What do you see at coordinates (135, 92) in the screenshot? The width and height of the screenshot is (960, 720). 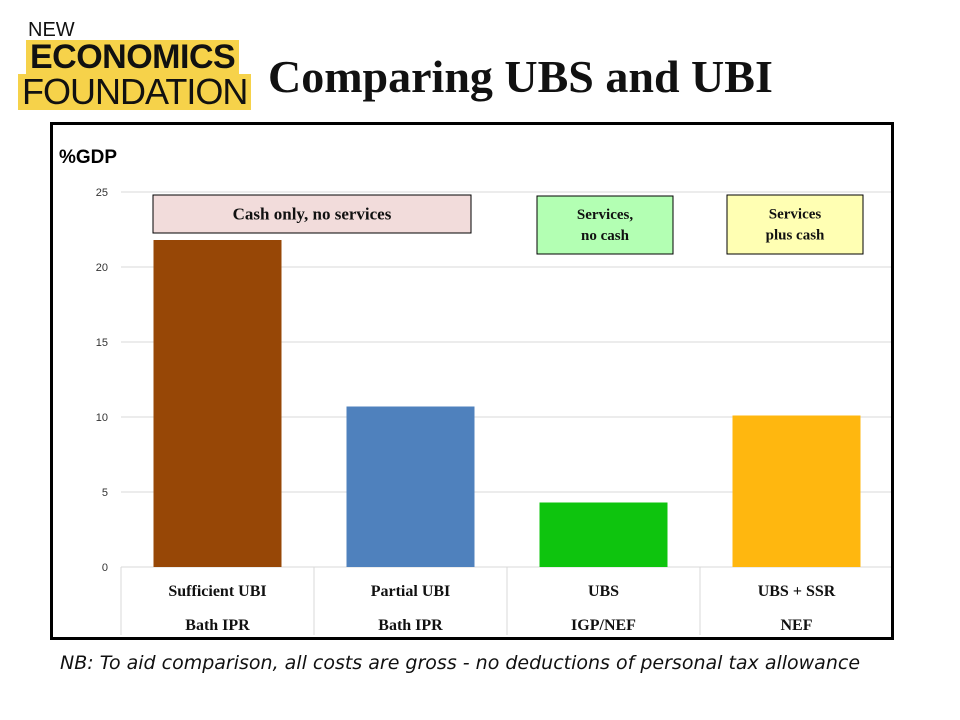 I see `logo-text-foundation: FOUNDATION` at bounding box center [135, 92].